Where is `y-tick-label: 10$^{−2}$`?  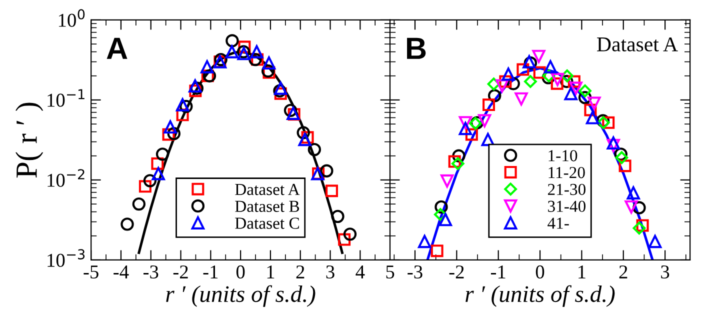 y-tick-label: 10$^{−2}$ is located at coordinates (66, 178).